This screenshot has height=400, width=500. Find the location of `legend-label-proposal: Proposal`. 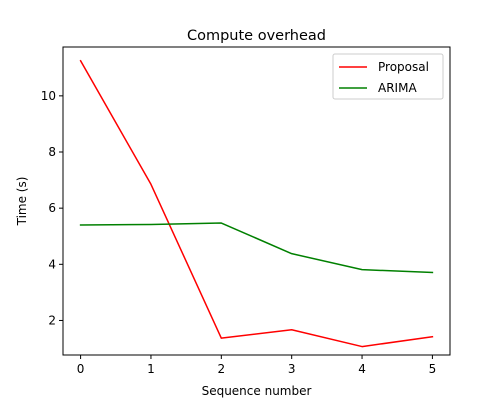

legend-label-proposal: Proposal is located at coordinates (403, 67).